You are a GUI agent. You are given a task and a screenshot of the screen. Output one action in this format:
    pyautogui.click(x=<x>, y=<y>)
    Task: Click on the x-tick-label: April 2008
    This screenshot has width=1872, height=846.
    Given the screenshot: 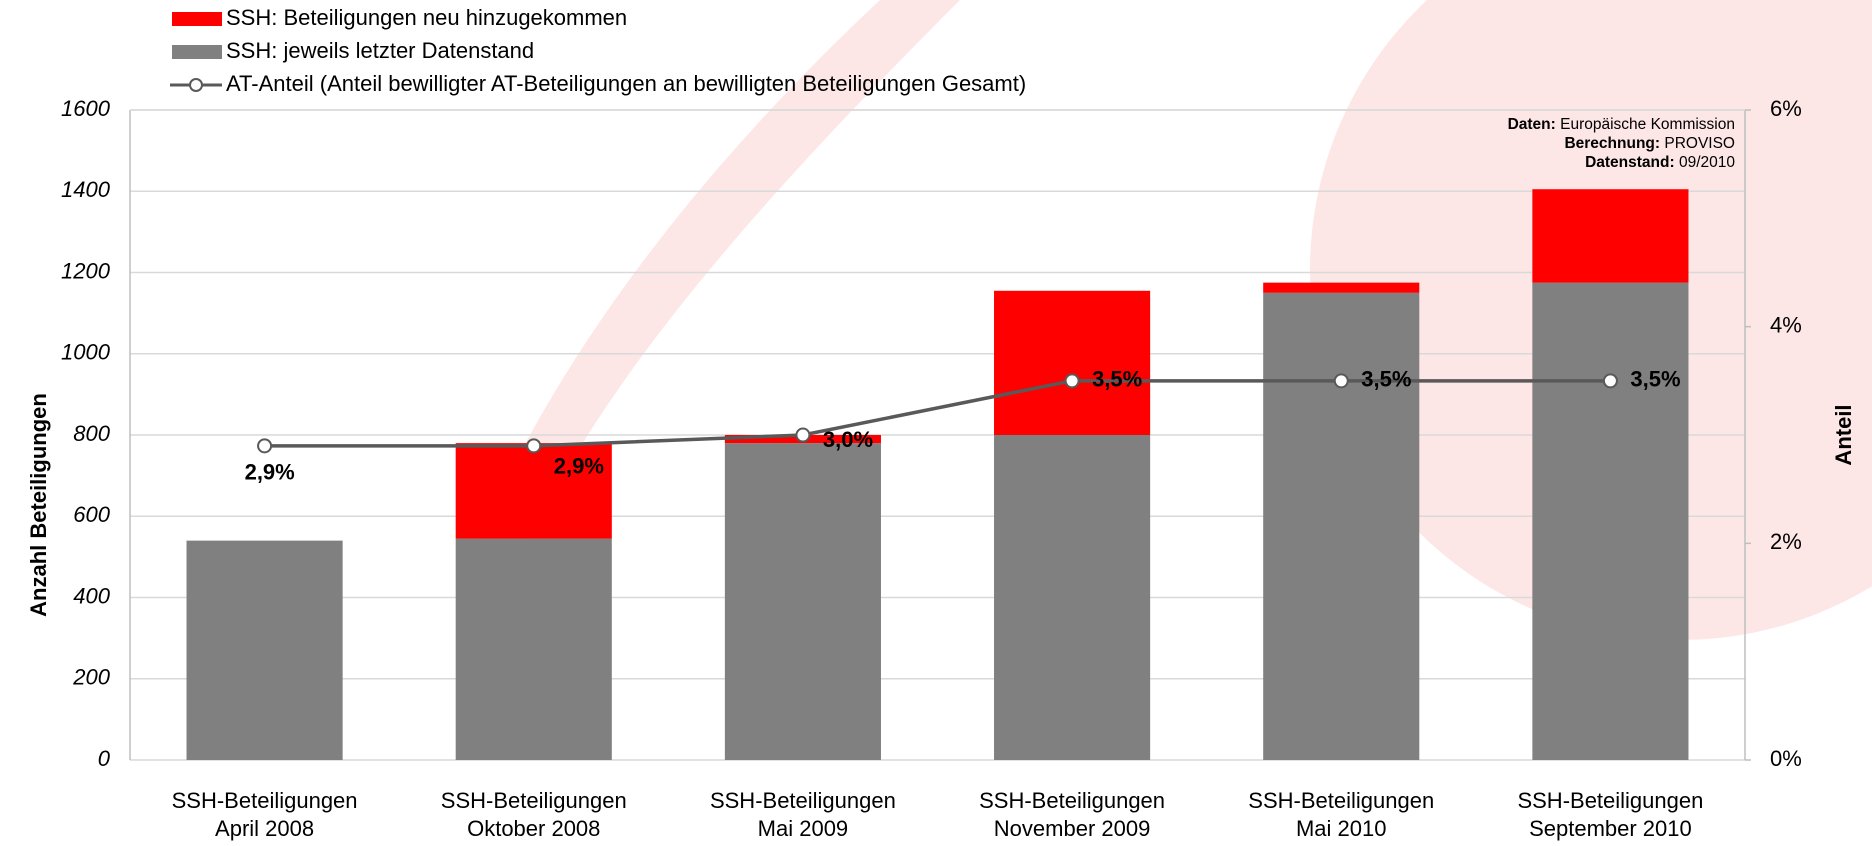 What is the action you would take?
    pyautogui.click(x=264, y=828)
    